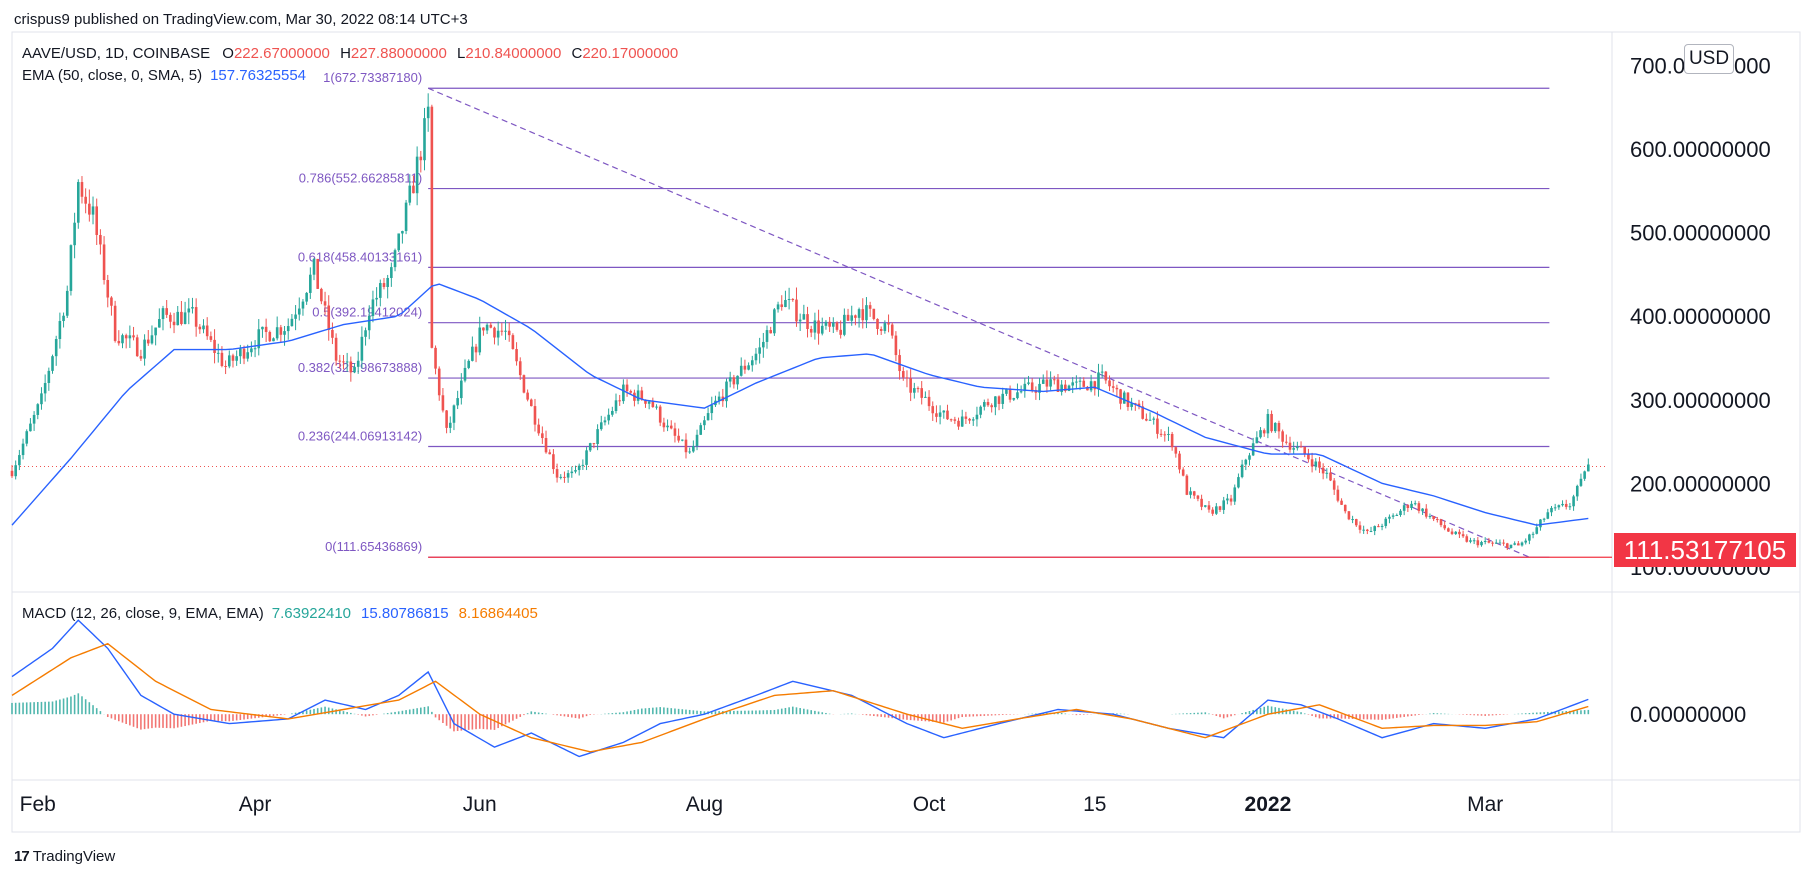 The height and width of the screenshot is (879, 1813). What do you see at coordinates (143, 613) in the screenshot?
I see `macd-label: MACD (12, 26, close, 9, EMA, EMA)` at bounding box center [143, 613].